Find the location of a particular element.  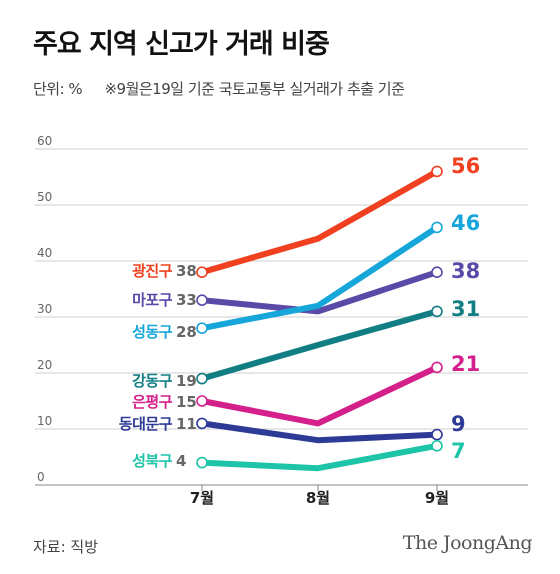

series-name-5: 동대문구 is located at coordinates (146, 424).